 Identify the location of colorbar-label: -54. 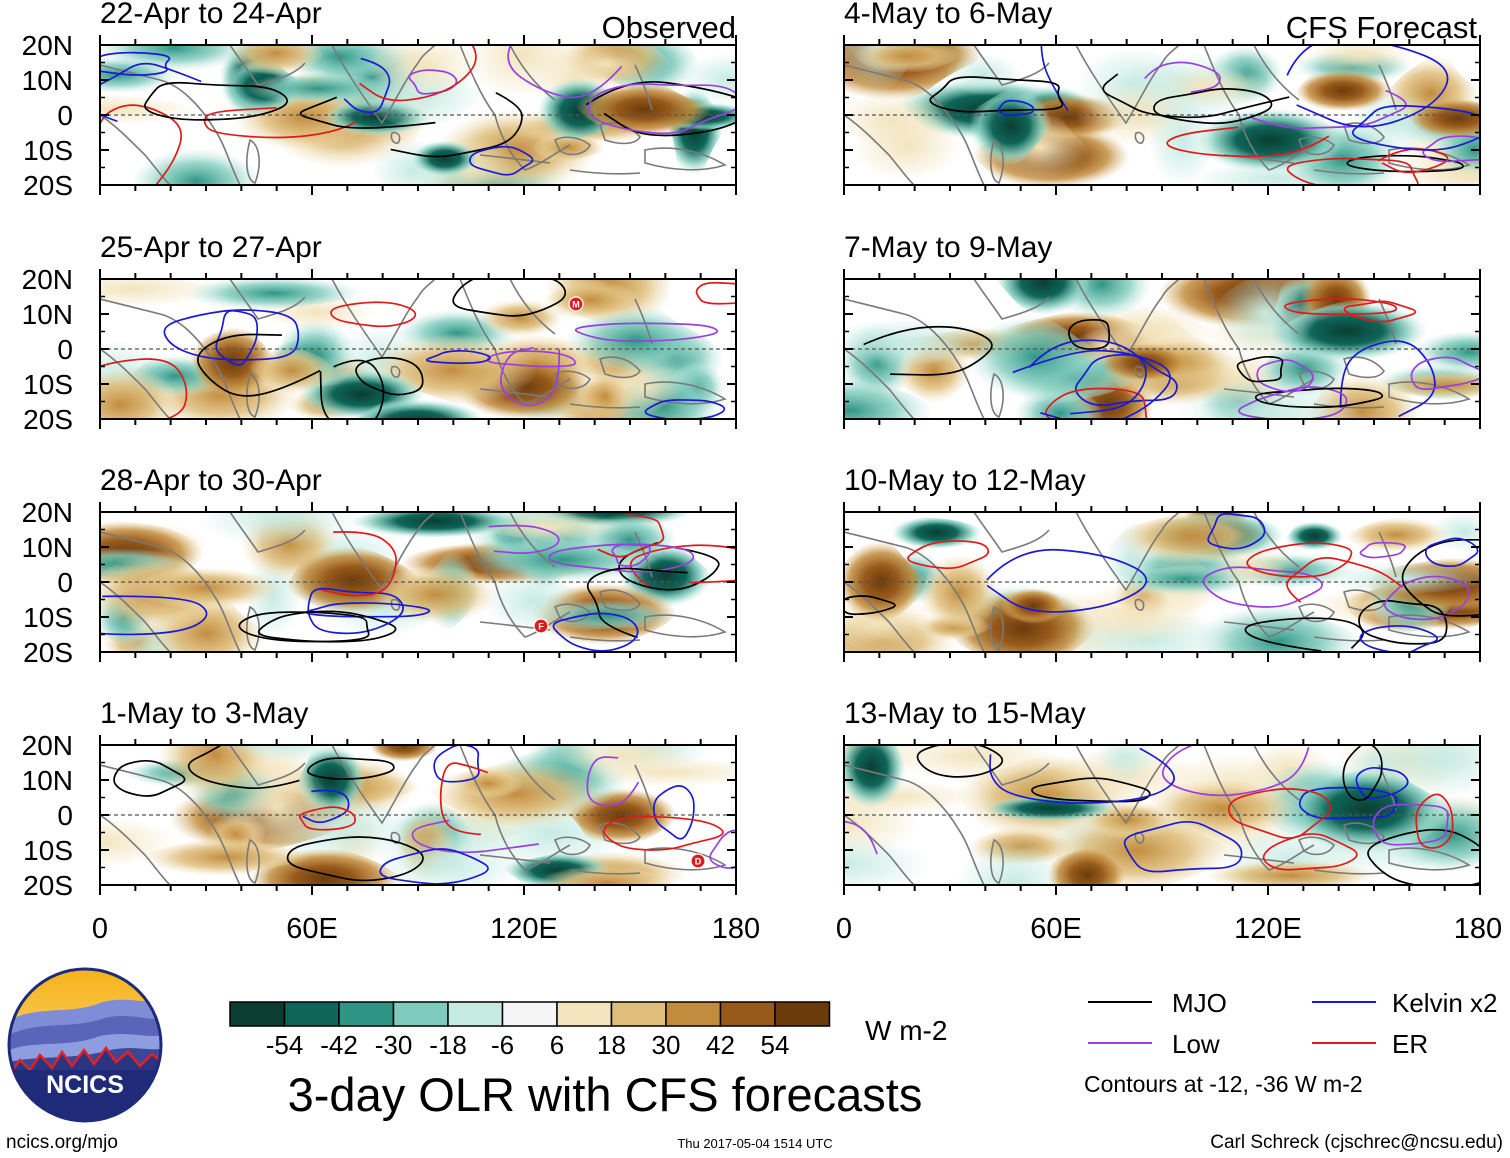
(285, 1045).